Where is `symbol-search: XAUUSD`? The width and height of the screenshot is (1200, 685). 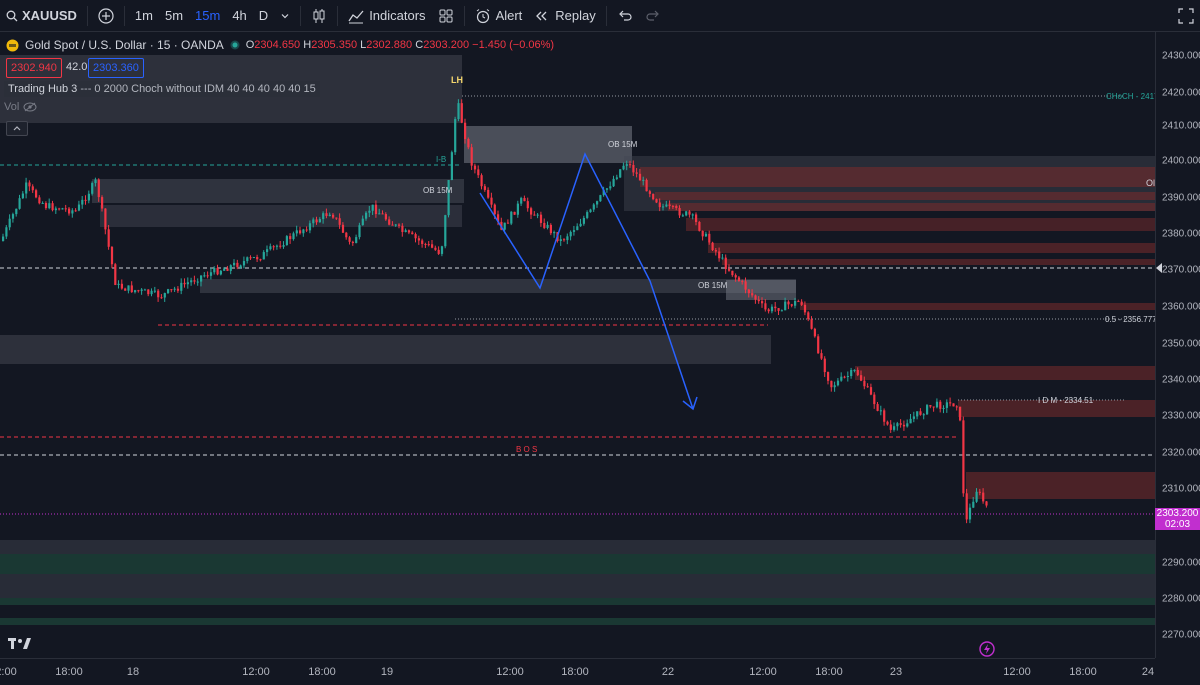 symbol-search: XAUUSD is located at coordinates (41, 15).